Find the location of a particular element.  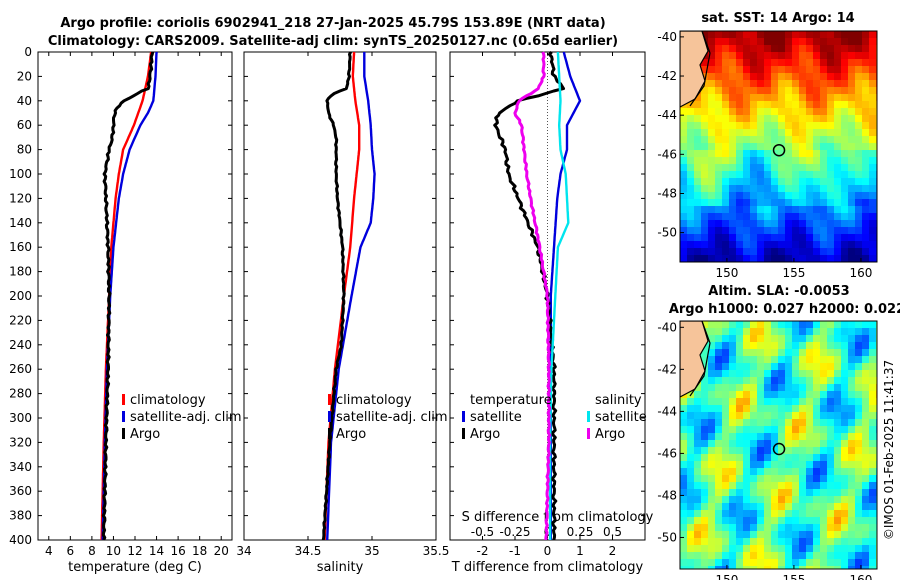

x-tick-label: 12 is located at coordinates (134, 551).